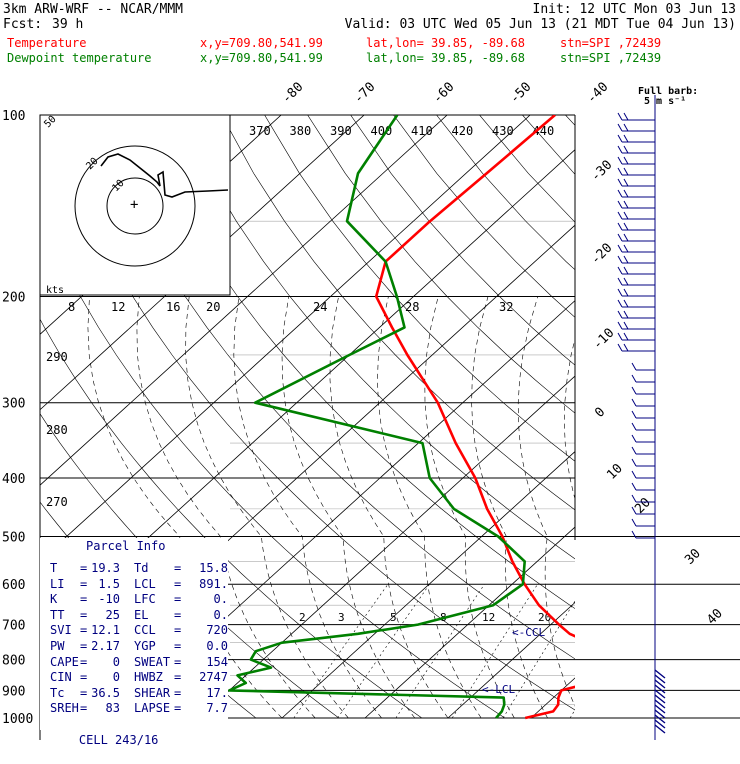  I want to click on mixing-ratio-low-label: 20, so click(544, 617).